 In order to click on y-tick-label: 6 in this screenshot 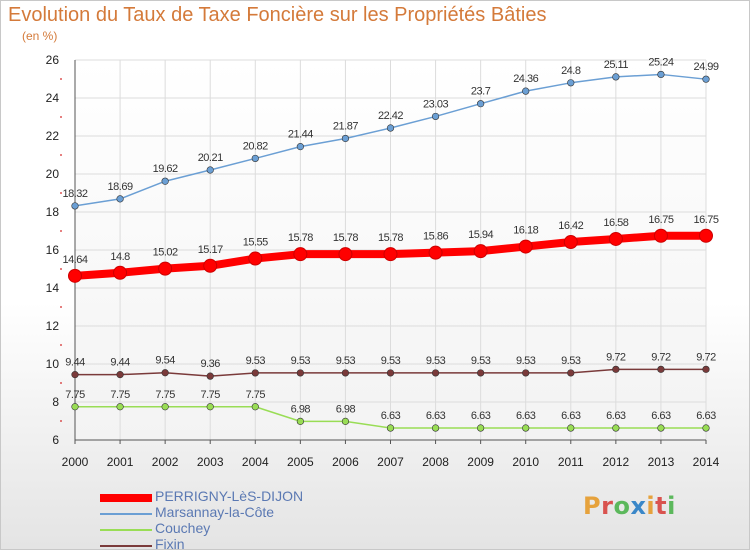, I will do `click(55, 440)`.